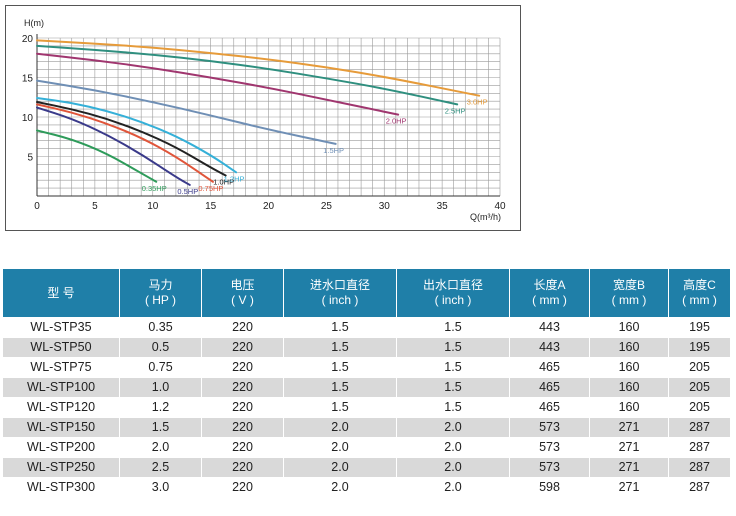 Image resolution: width=736 pixels, height=516 pixels. What do you see at coordinates (61, 387) in the screenshot?
I see `cell-model: WL-STP100` at bounding box center [61, 387].